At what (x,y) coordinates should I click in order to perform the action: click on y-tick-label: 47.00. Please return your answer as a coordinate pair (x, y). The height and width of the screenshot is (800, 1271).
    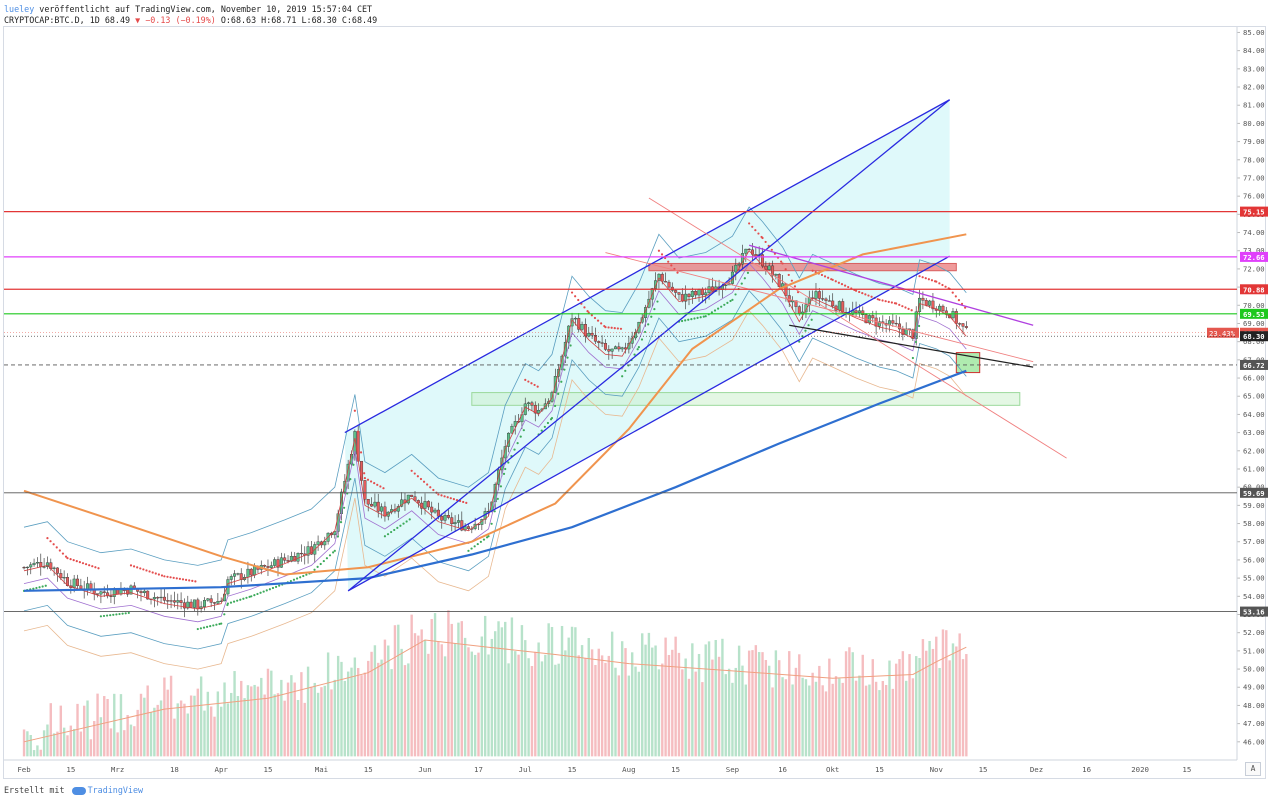
    Looking at the image, I should click on (1254, 723).